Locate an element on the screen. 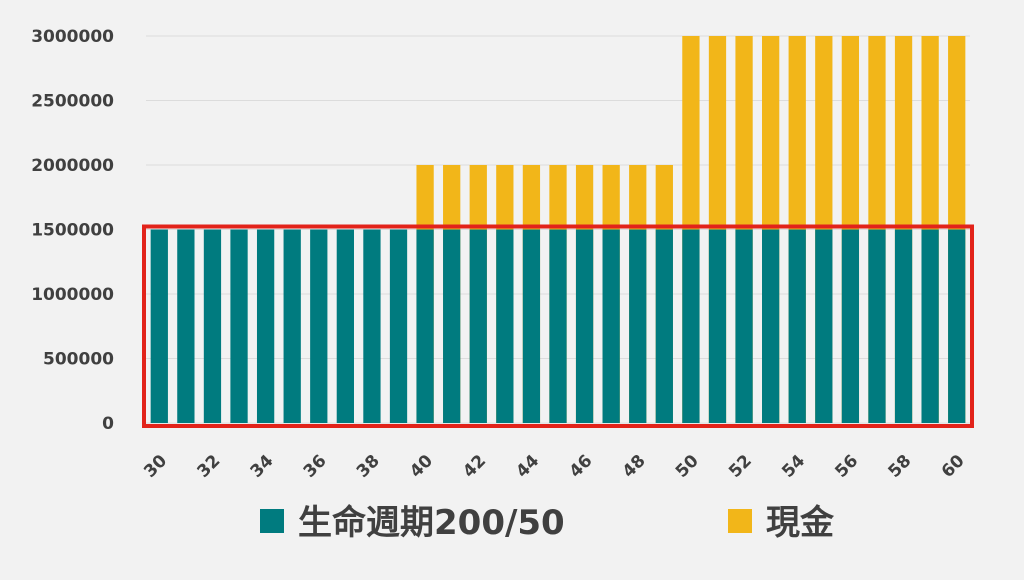 This screenshot has height=580, width=1024. y-tick-label: 500000 is located at coordinates (78, 360).